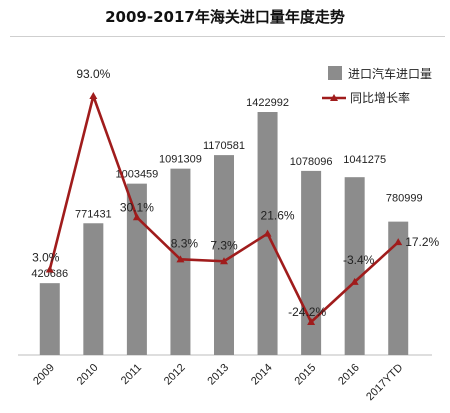 This screenshot has width=450, height=413. Describe the element at coordinates (93, 214) in the screenshot. I see `bar-value-label: 771431` at that location.